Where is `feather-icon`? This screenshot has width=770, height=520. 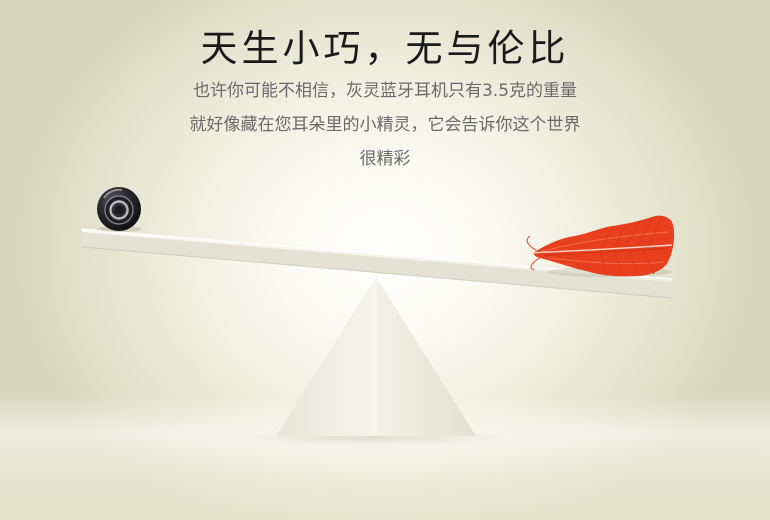 feather-icon is located at coordinates (600, 246).